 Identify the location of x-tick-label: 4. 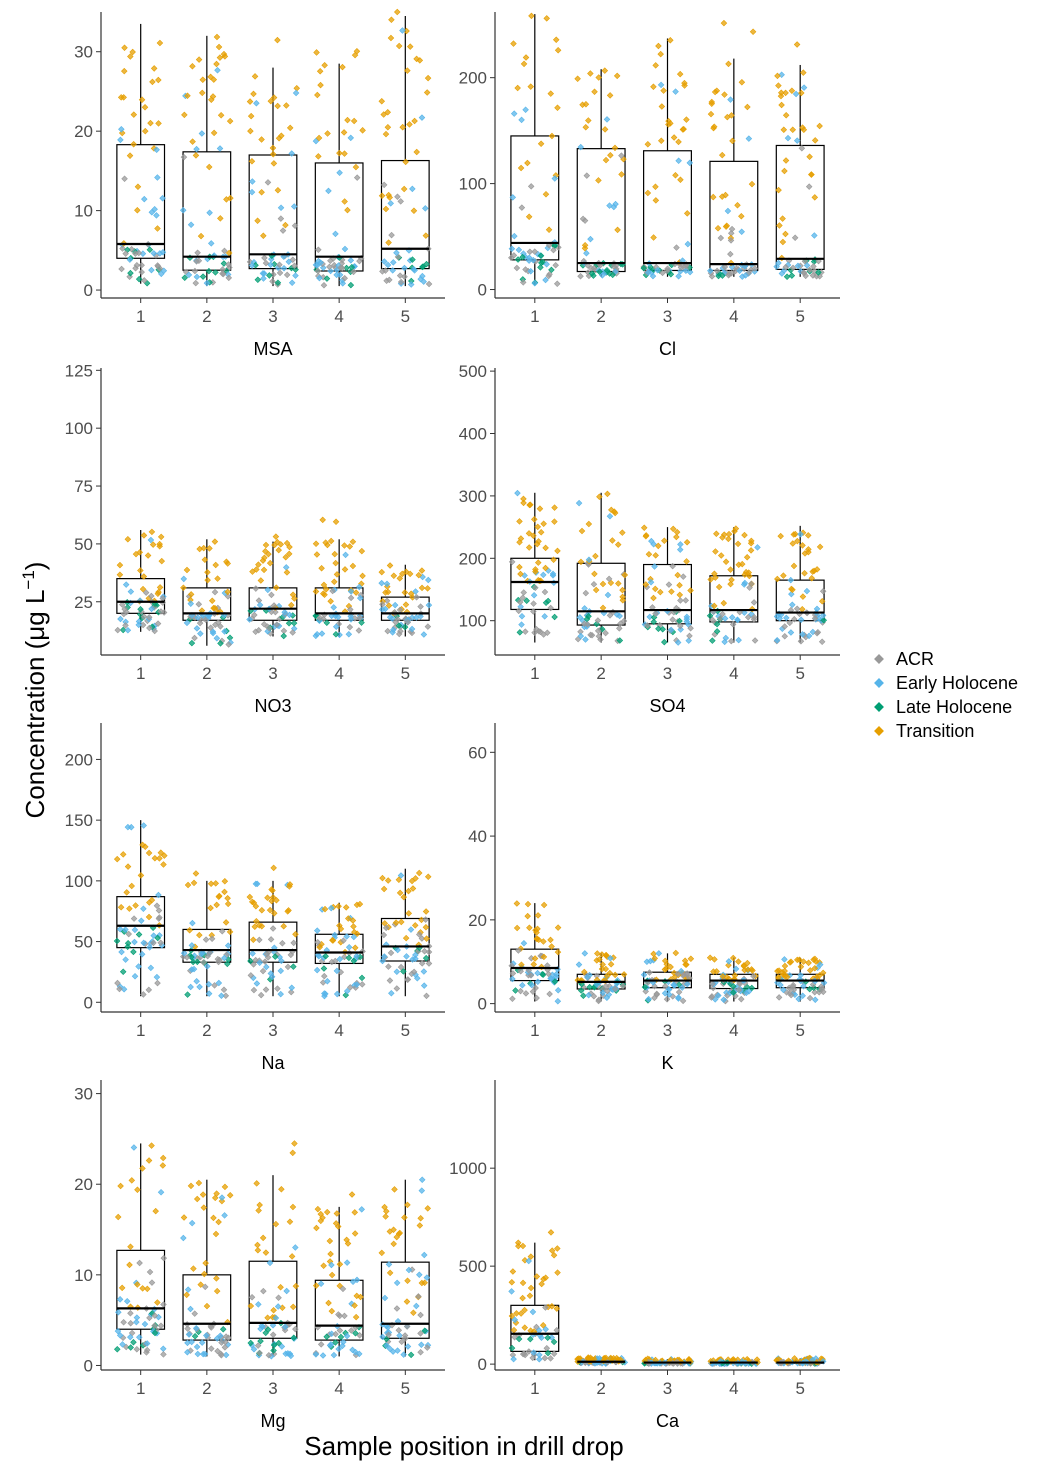
(338, 1388).